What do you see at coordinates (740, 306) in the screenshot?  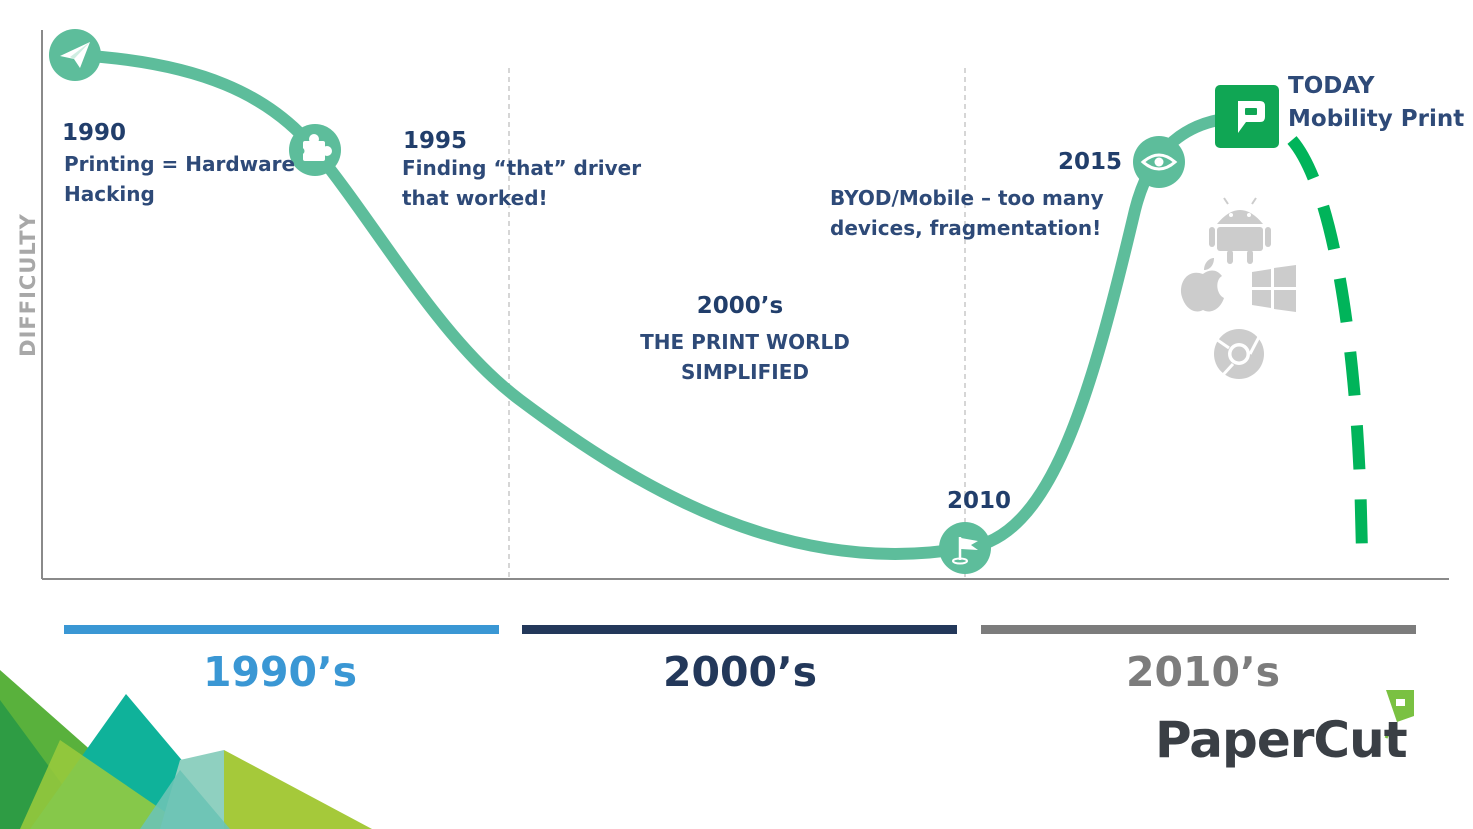 I see `milestone-2000s-year: 2000’s` at bounding box center [740, 306].